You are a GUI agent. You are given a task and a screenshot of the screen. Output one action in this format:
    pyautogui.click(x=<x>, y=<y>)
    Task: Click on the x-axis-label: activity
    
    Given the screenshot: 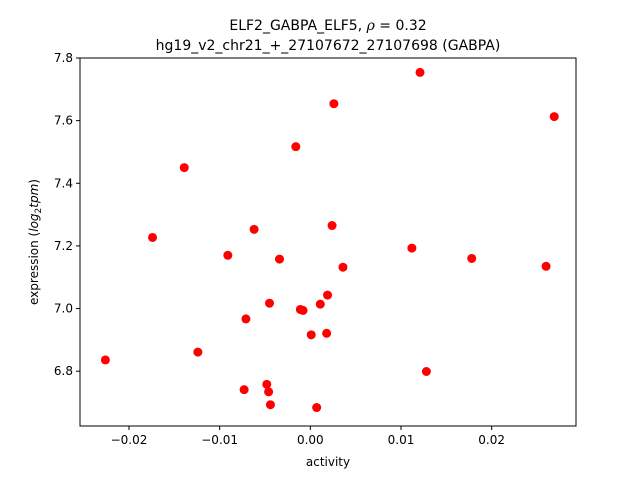 What is the action you would take?
    pyautogui.click(x=328, y=462)
    